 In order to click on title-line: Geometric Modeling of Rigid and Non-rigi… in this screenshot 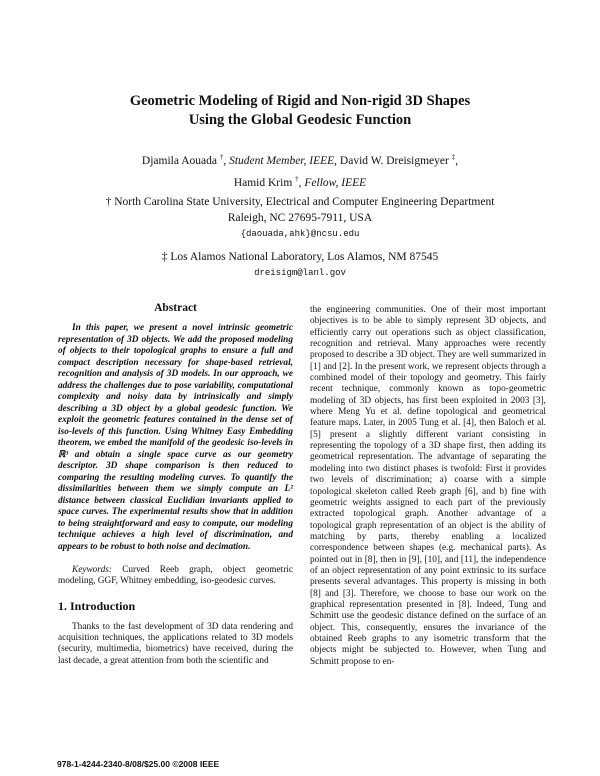, I will do `click(300, 101)`.